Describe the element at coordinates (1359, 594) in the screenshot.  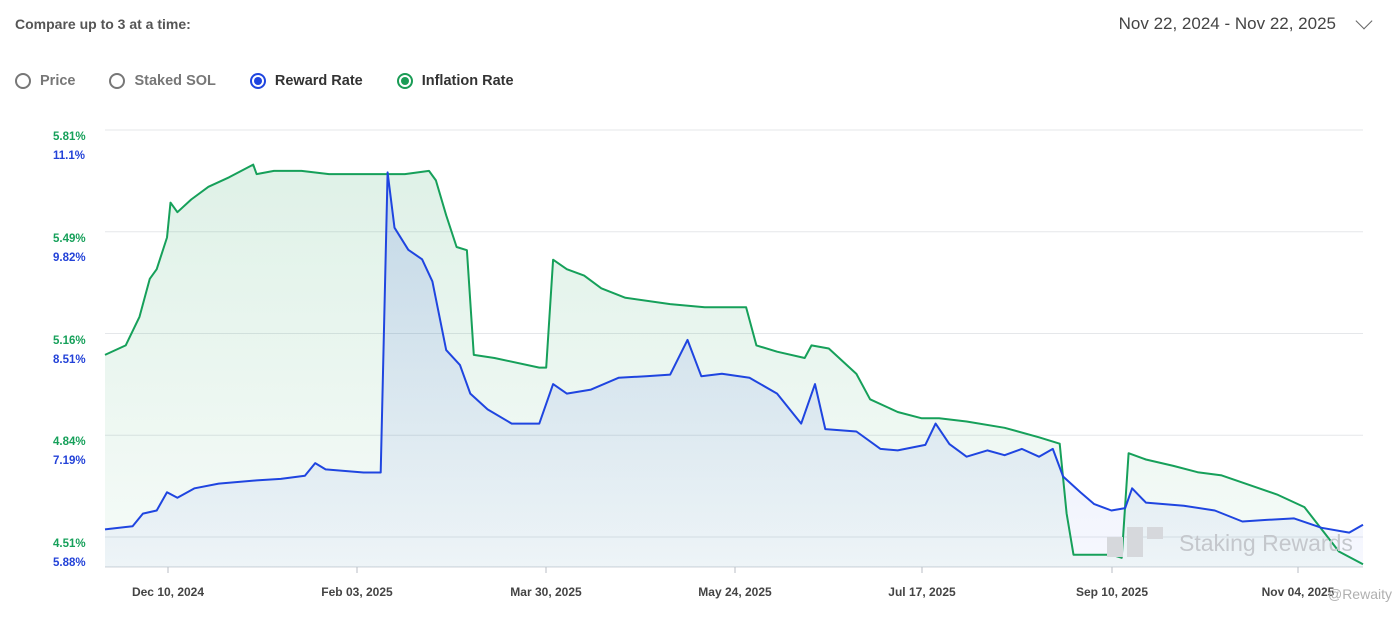
I see `watermark-handle: @Rewaity` at that location.